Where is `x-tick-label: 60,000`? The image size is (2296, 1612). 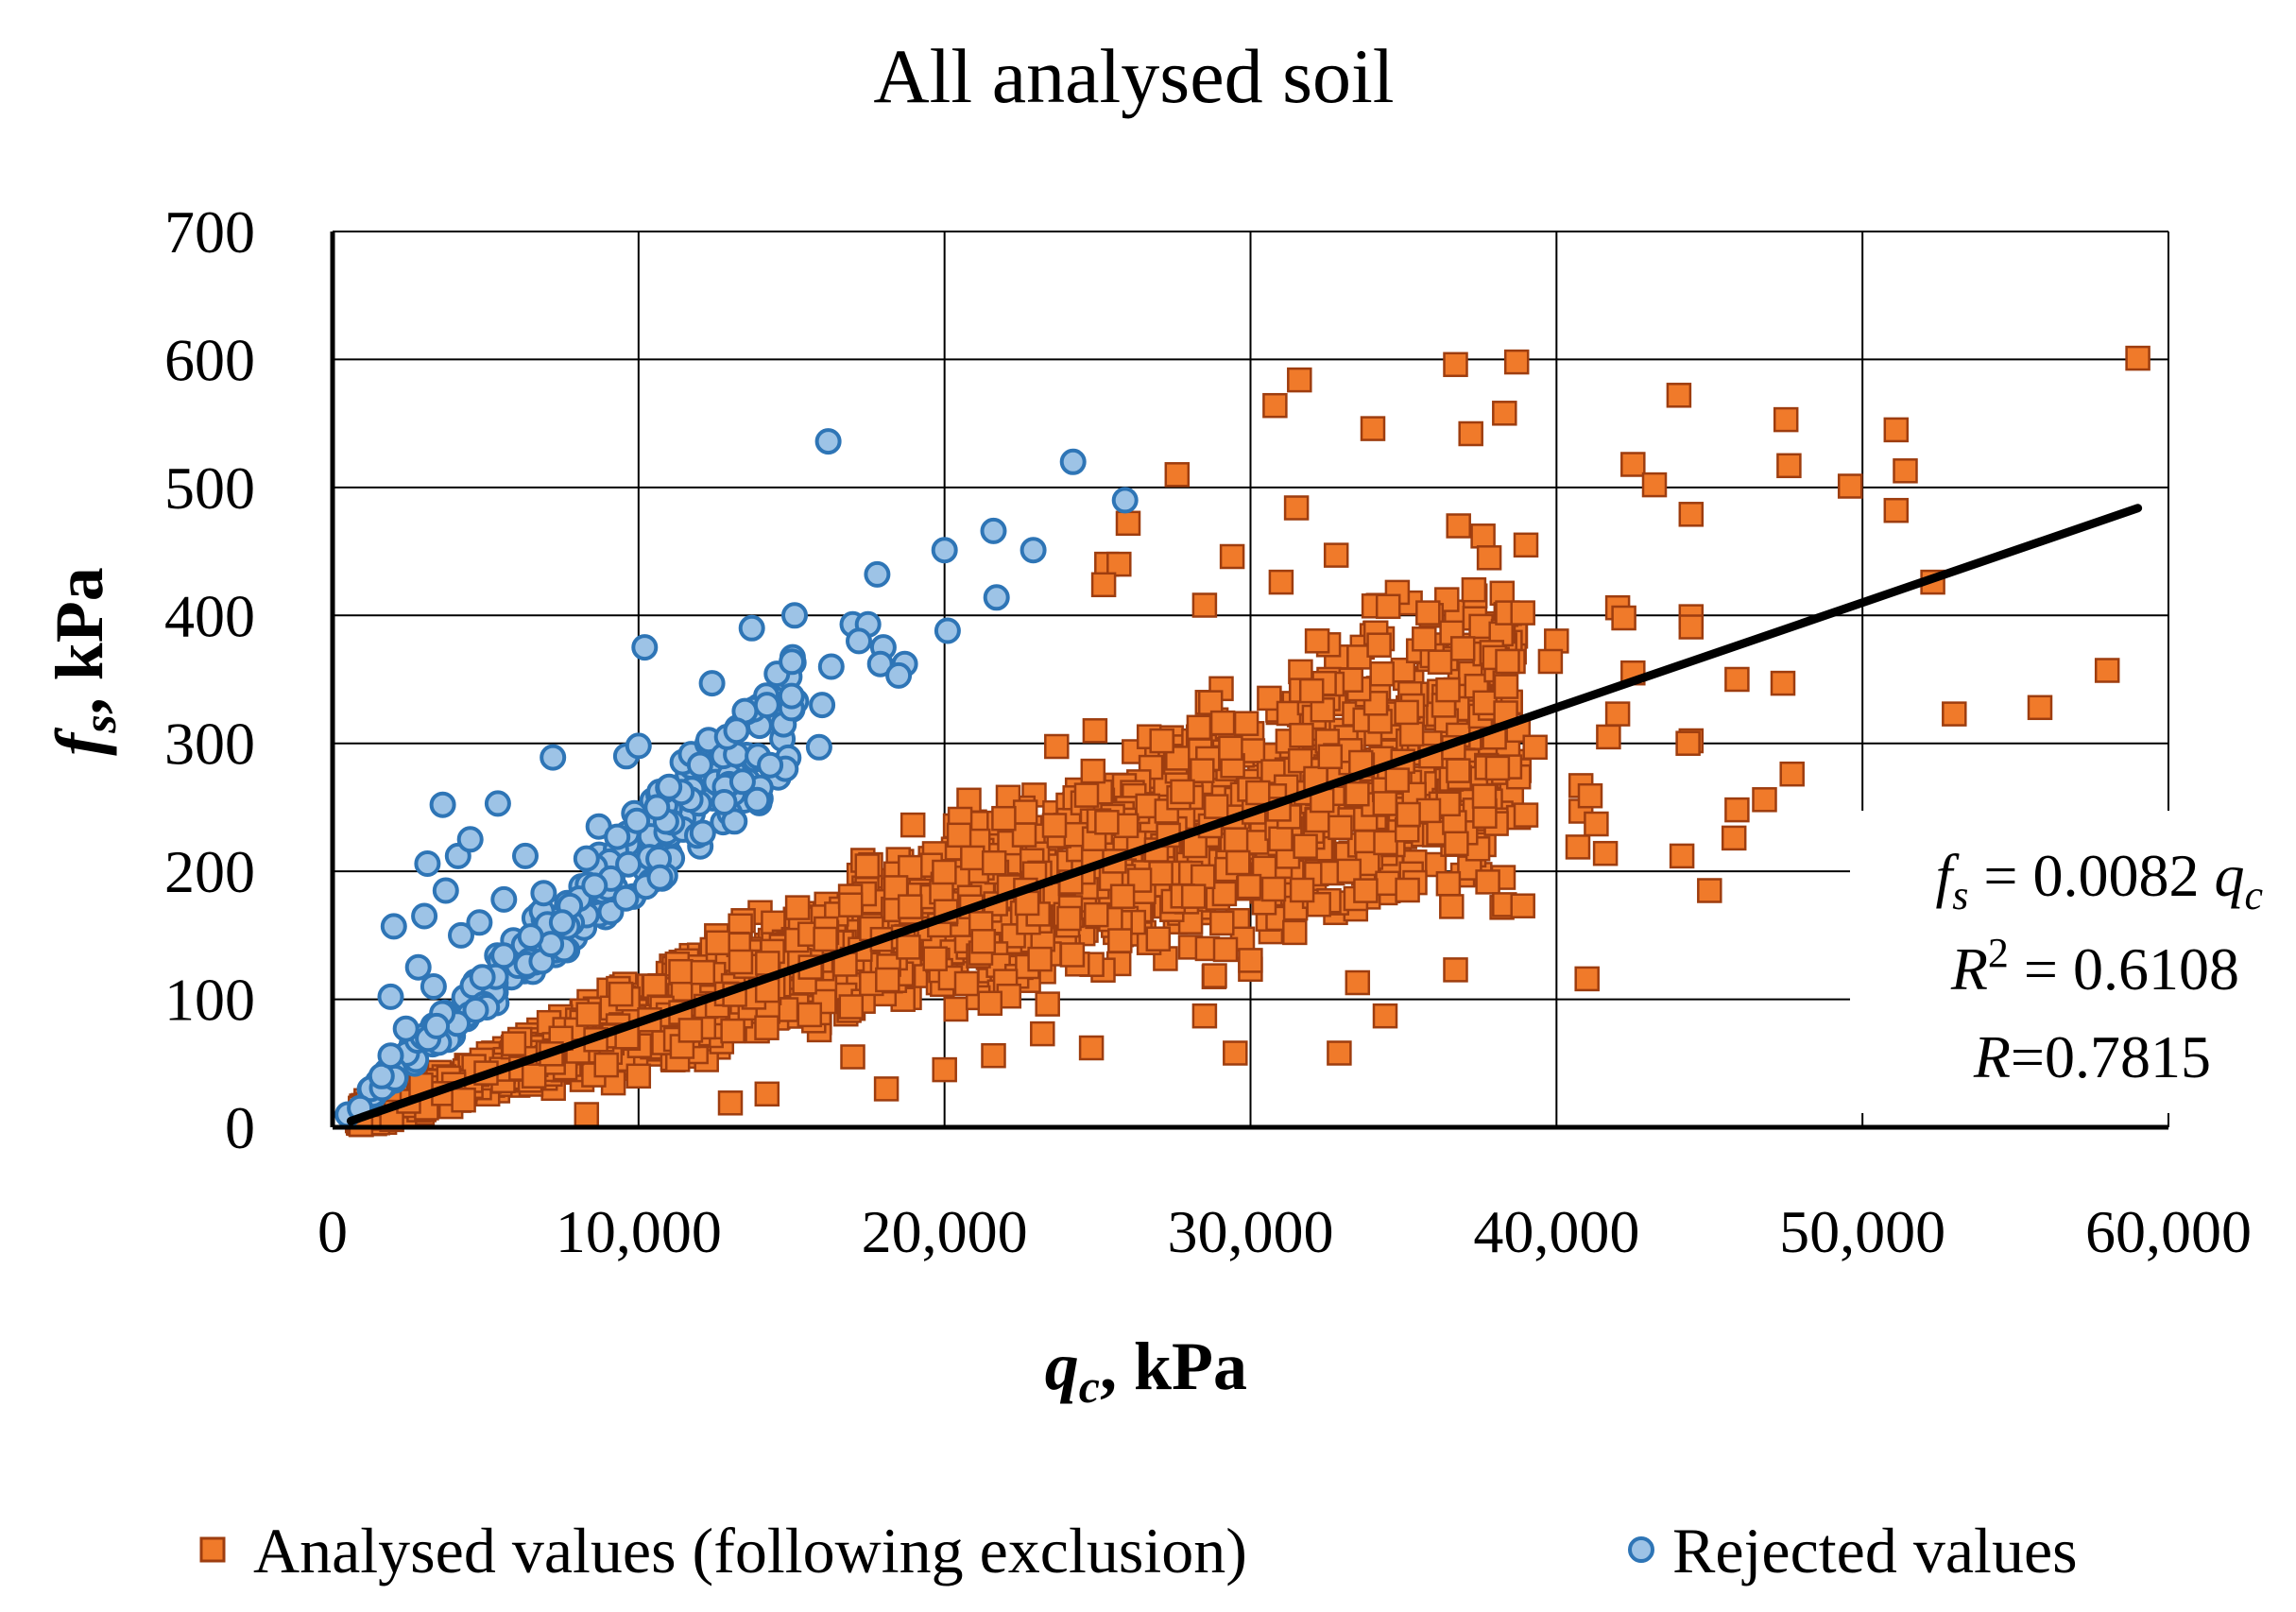
x-tick-label: 60,000 is located at coordinates (2168, 1231).